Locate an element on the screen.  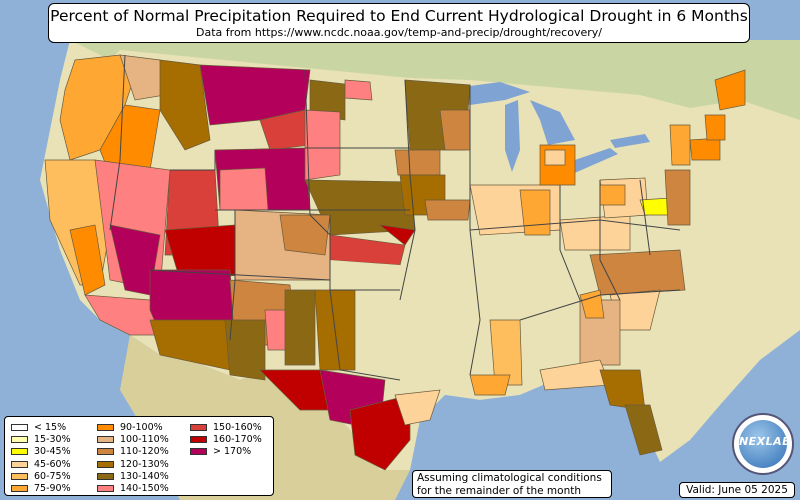
legend-label: 30-45% is located at coordinates (52, 452).